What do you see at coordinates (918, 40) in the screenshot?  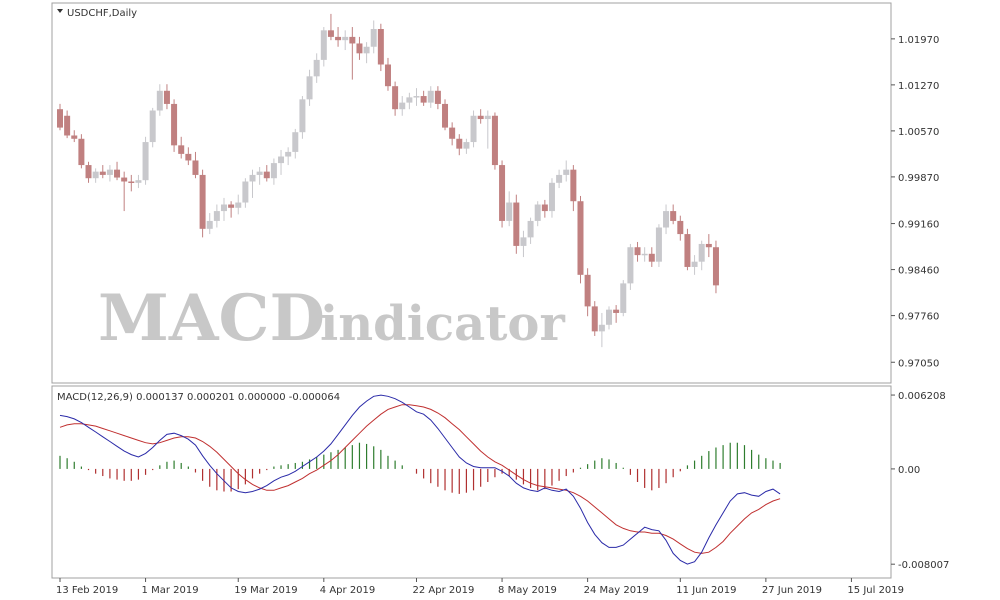 I see `price-tick-label: 1.01970` at bounding box center [918, 40].